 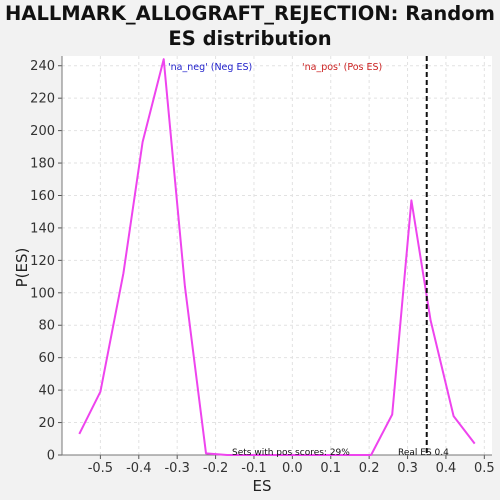 I want to click on y-tick-label: 240, so click(x=42, y=66).